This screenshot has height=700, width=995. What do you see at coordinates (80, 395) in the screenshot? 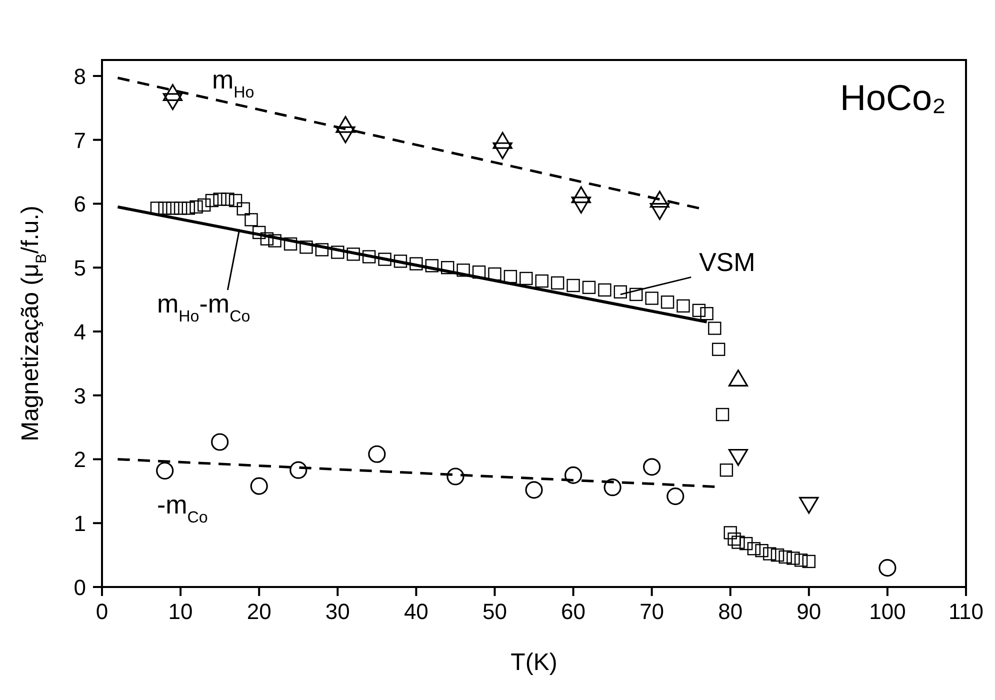
I see `y-tick-label: 3` at bounding box center [80, 395].